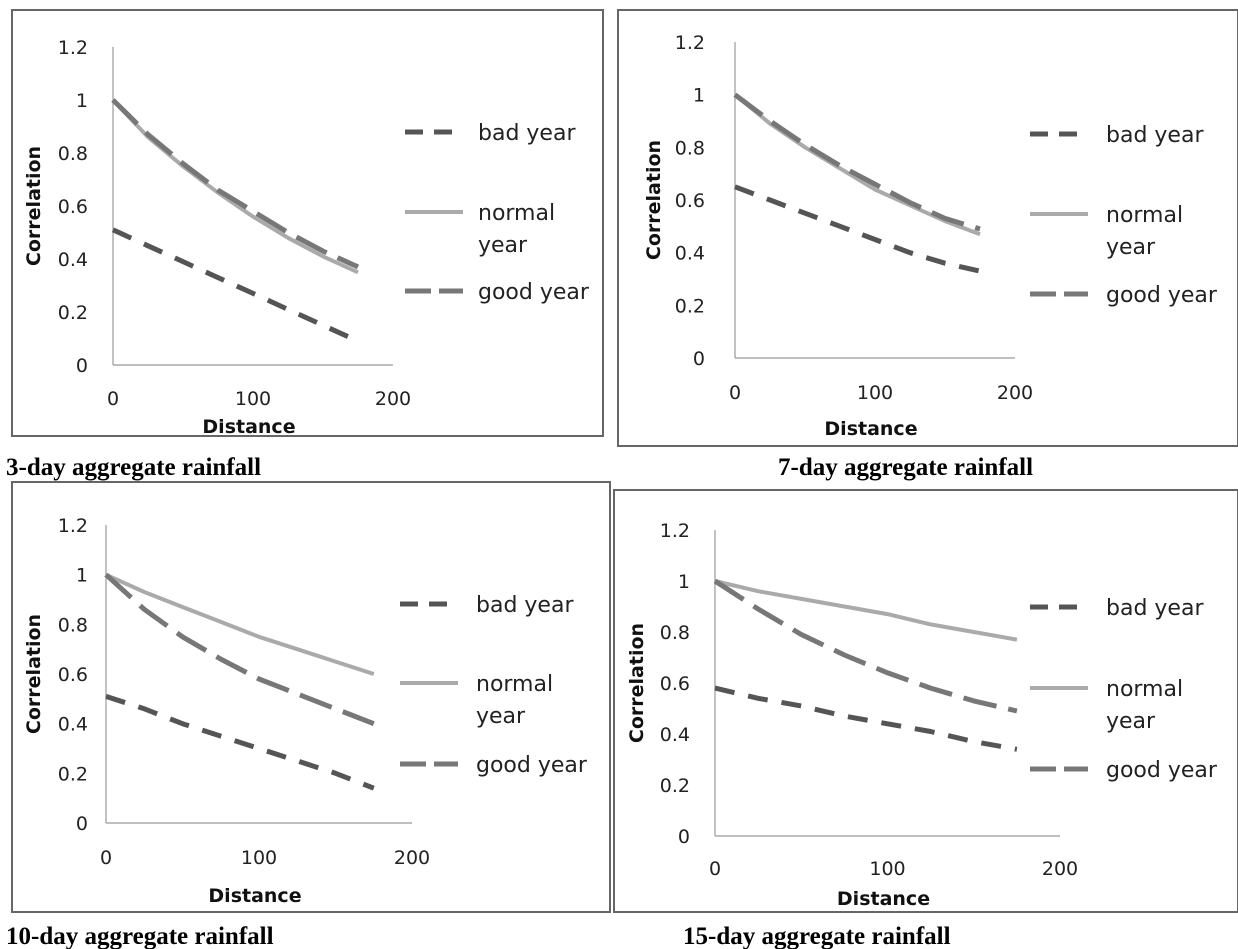 The image size is (1238, 949). I want to click on panel-caption: 7-day aggregate rainfall, so click(905, 467).